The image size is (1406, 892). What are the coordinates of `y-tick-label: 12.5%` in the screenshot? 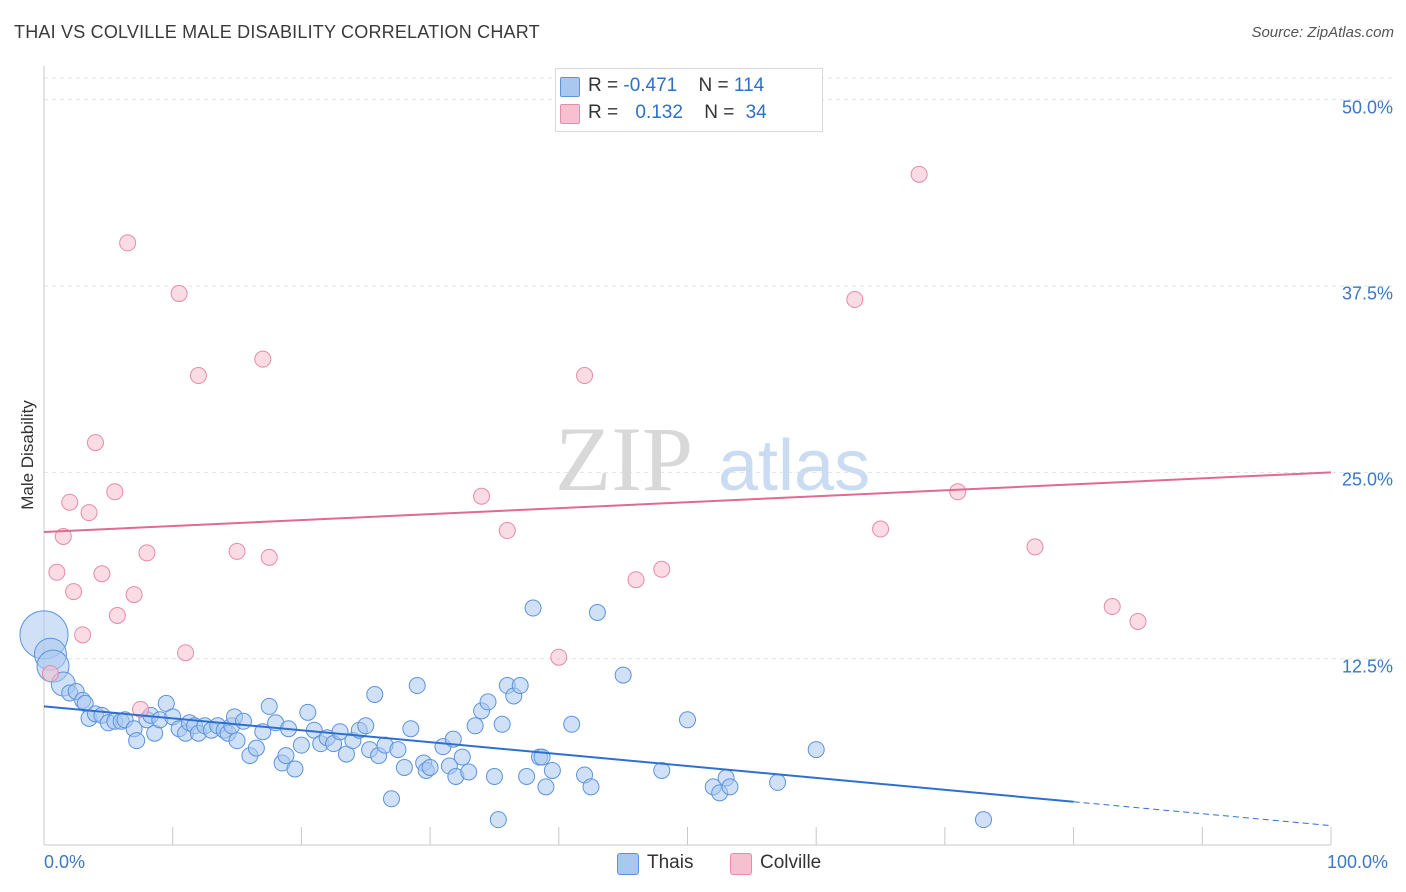 It's located at (1367, 666).